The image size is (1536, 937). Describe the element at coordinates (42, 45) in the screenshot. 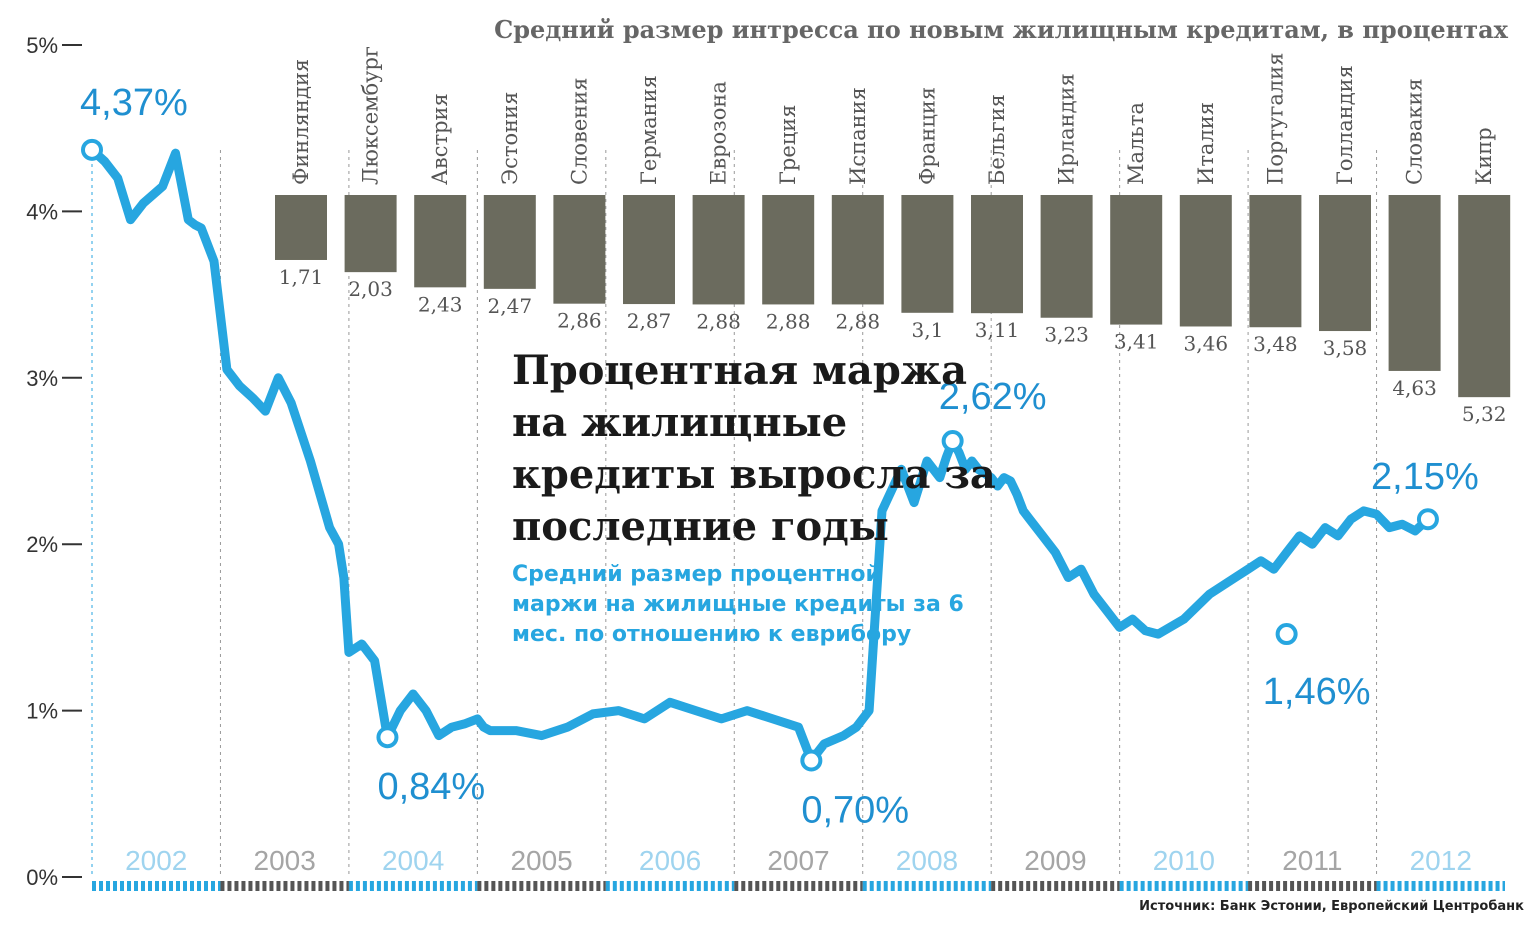

I see `y-tick-label: 5%` at that location.